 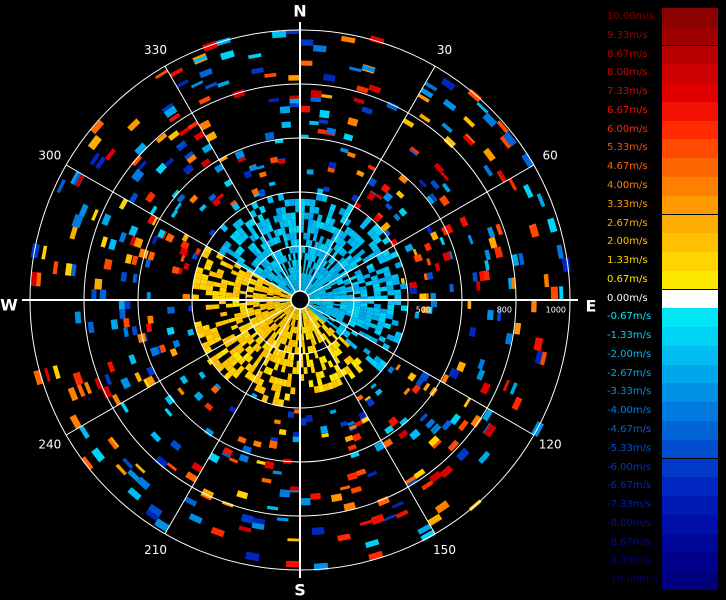 What do you see at coordinates (627, 167) in the screenshot?
I see `legend-label: 4.67m/s` at bounding box center [627, 167].